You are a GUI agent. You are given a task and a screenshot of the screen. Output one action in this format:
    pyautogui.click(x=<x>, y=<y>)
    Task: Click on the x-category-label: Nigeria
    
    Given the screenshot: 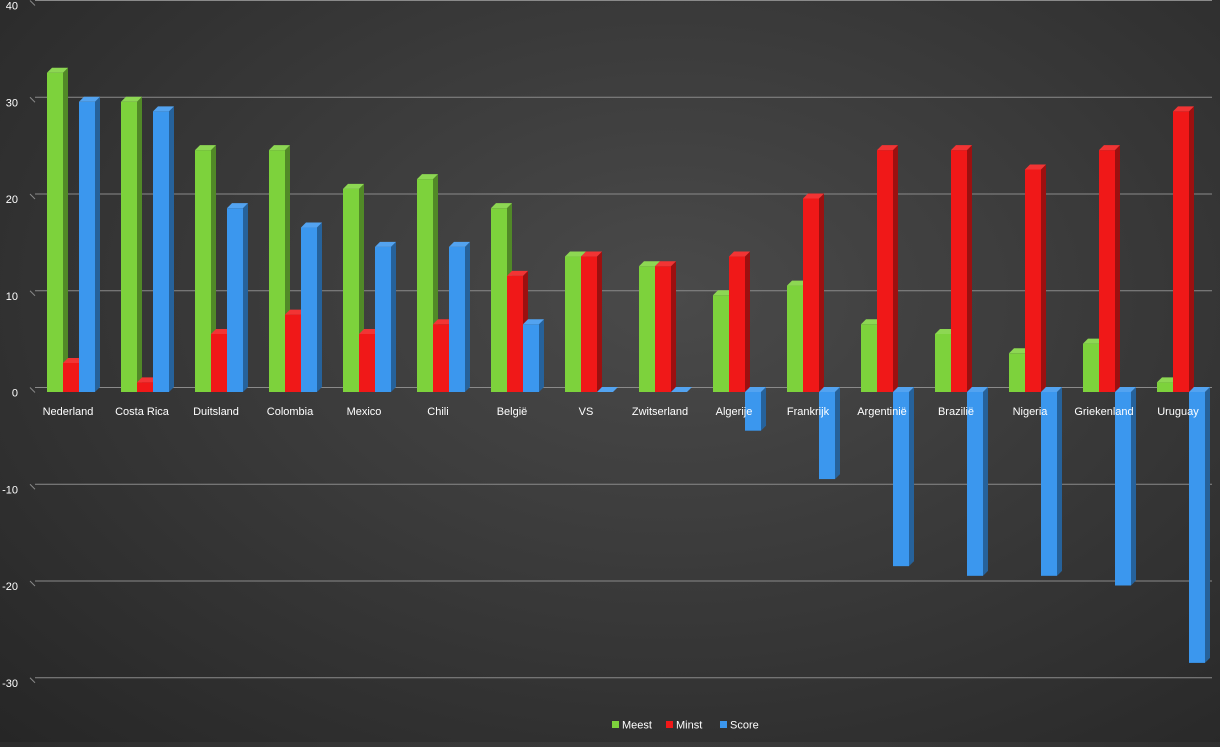 What is the action you would take?
    pyautogui.click(x=1031, y=412)
    